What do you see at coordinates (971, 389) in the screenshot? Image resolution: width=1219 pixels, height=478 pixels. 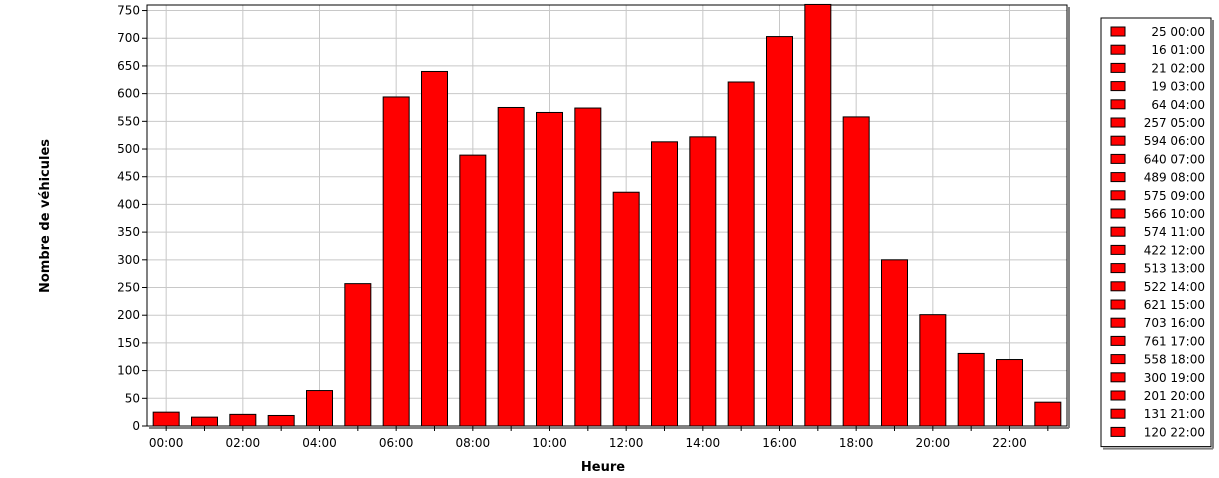 I see `bar-21:00` at bounding box center [971, 389].